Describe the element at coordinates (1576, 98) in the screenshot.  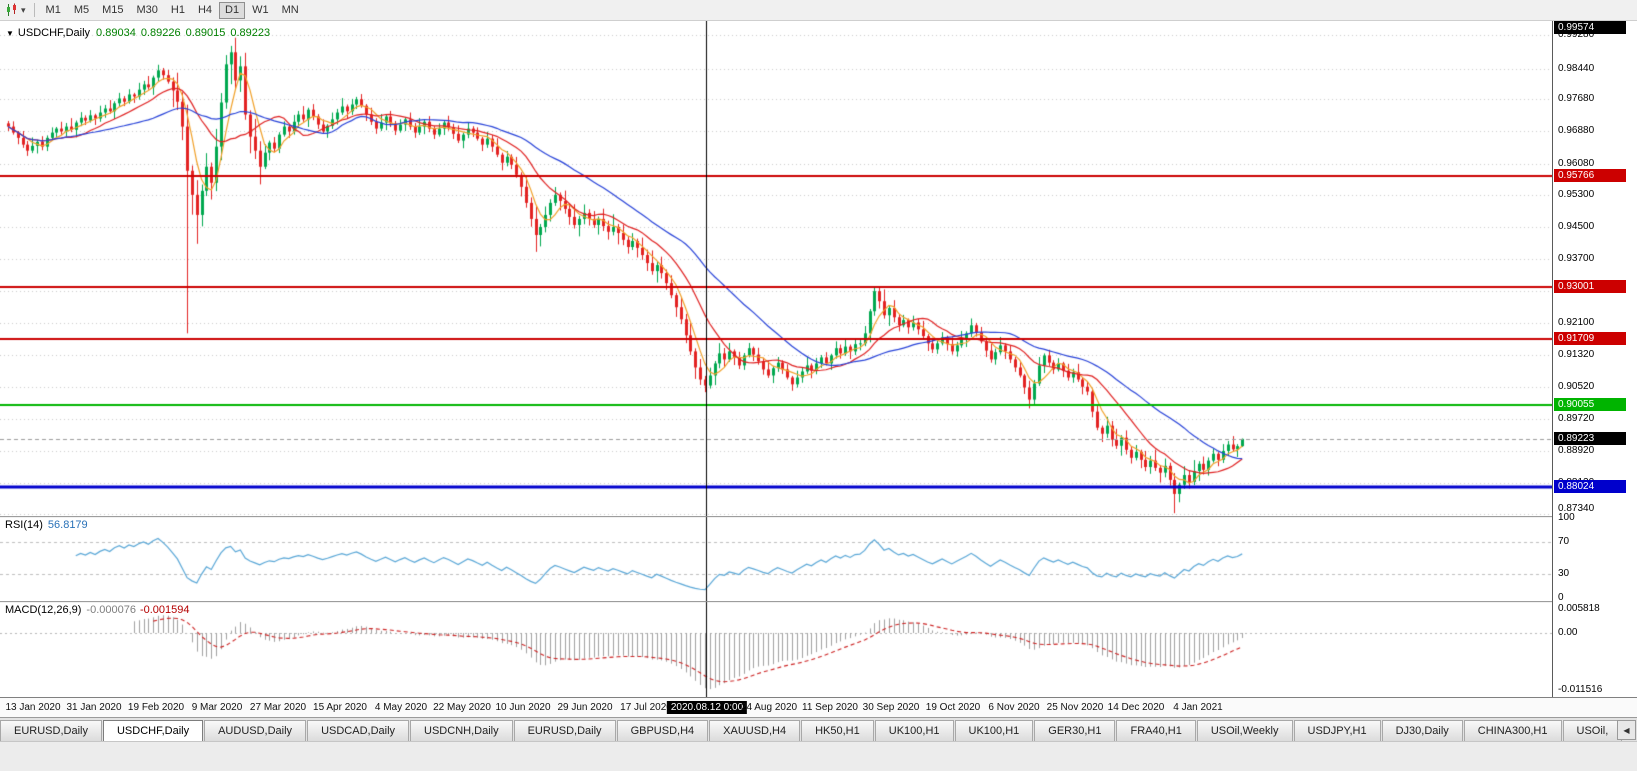
I see `price-axis-label: 0.97680` at that location.